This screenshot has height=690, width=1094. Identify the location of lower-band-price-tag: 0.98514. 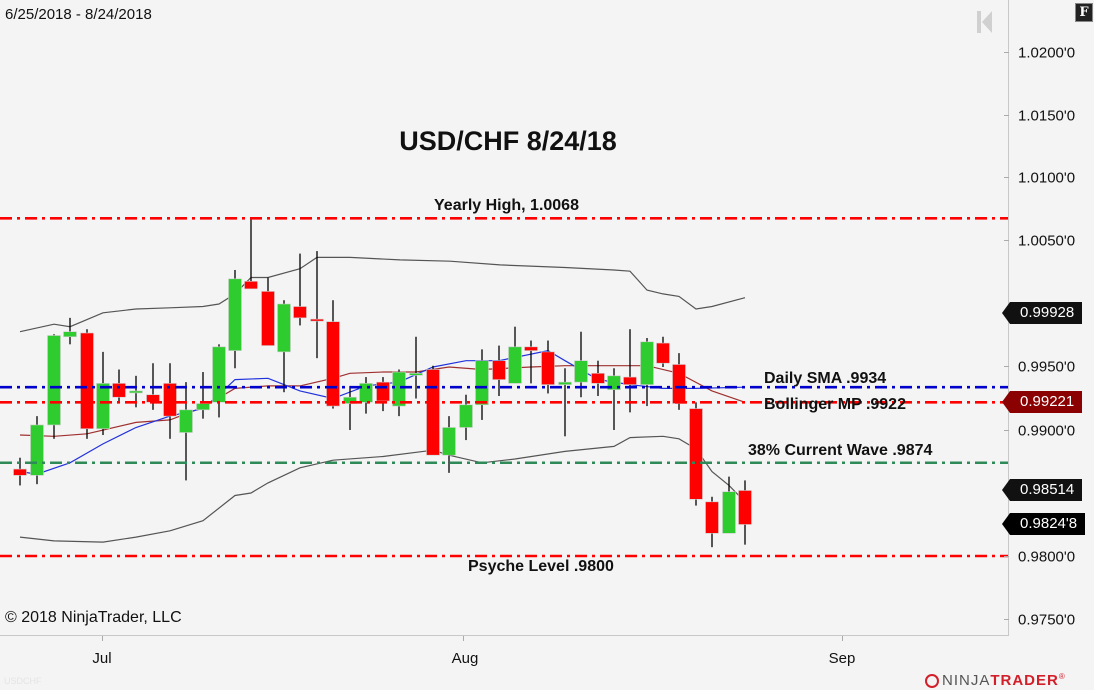
(1042, 490).